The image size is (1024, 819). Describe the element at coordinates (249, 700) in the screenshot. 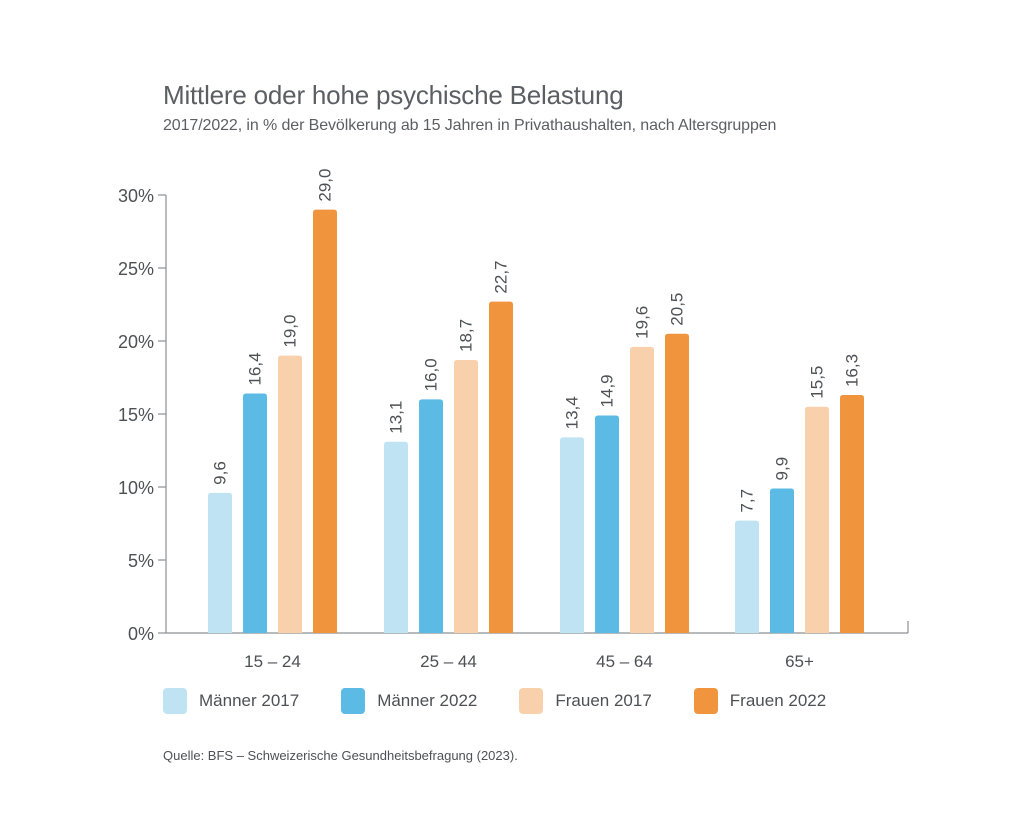

I see `legend-label: Männer 2017` at that location.